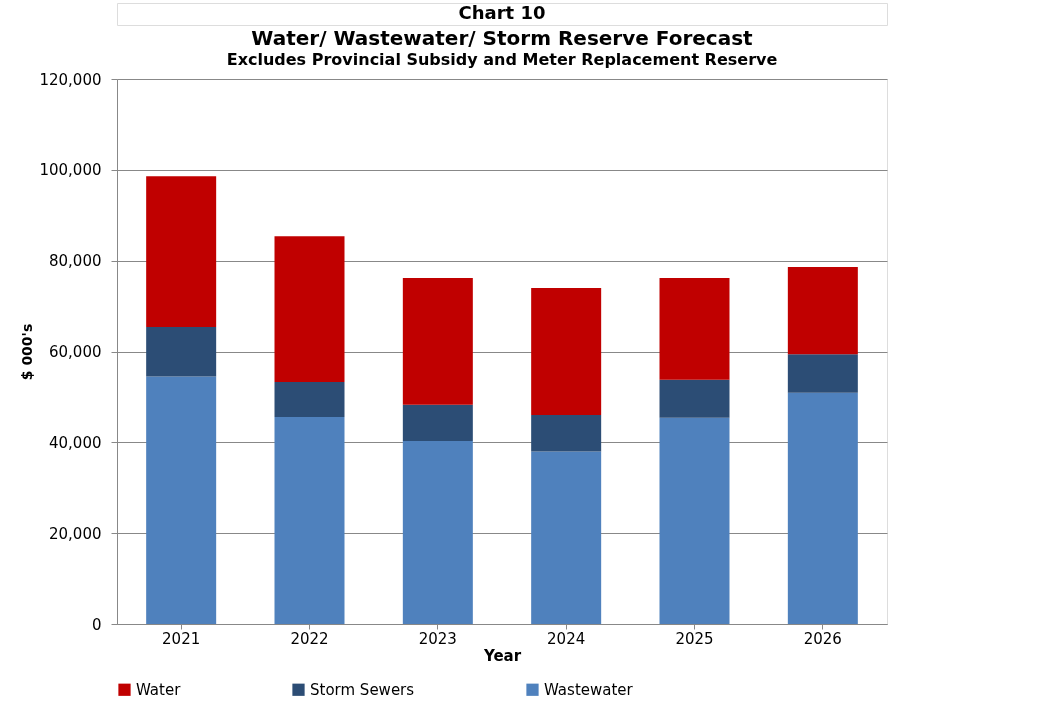 The height and width of the screenshot is (717, 1044). What do you see at coordinates (502, 655) in the screenshot?
I see `x-axis-title: Year` at bounding box center [502, 655].